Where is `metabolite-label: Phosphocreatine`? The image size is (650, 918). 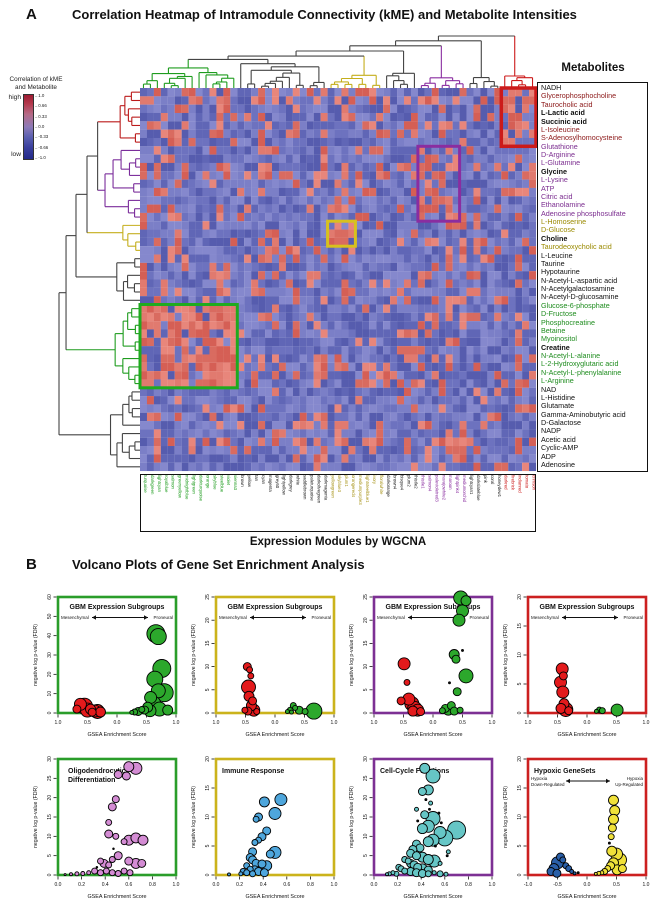
metabolite-label: Phosphocreatine is located at coordinates (568, 322).